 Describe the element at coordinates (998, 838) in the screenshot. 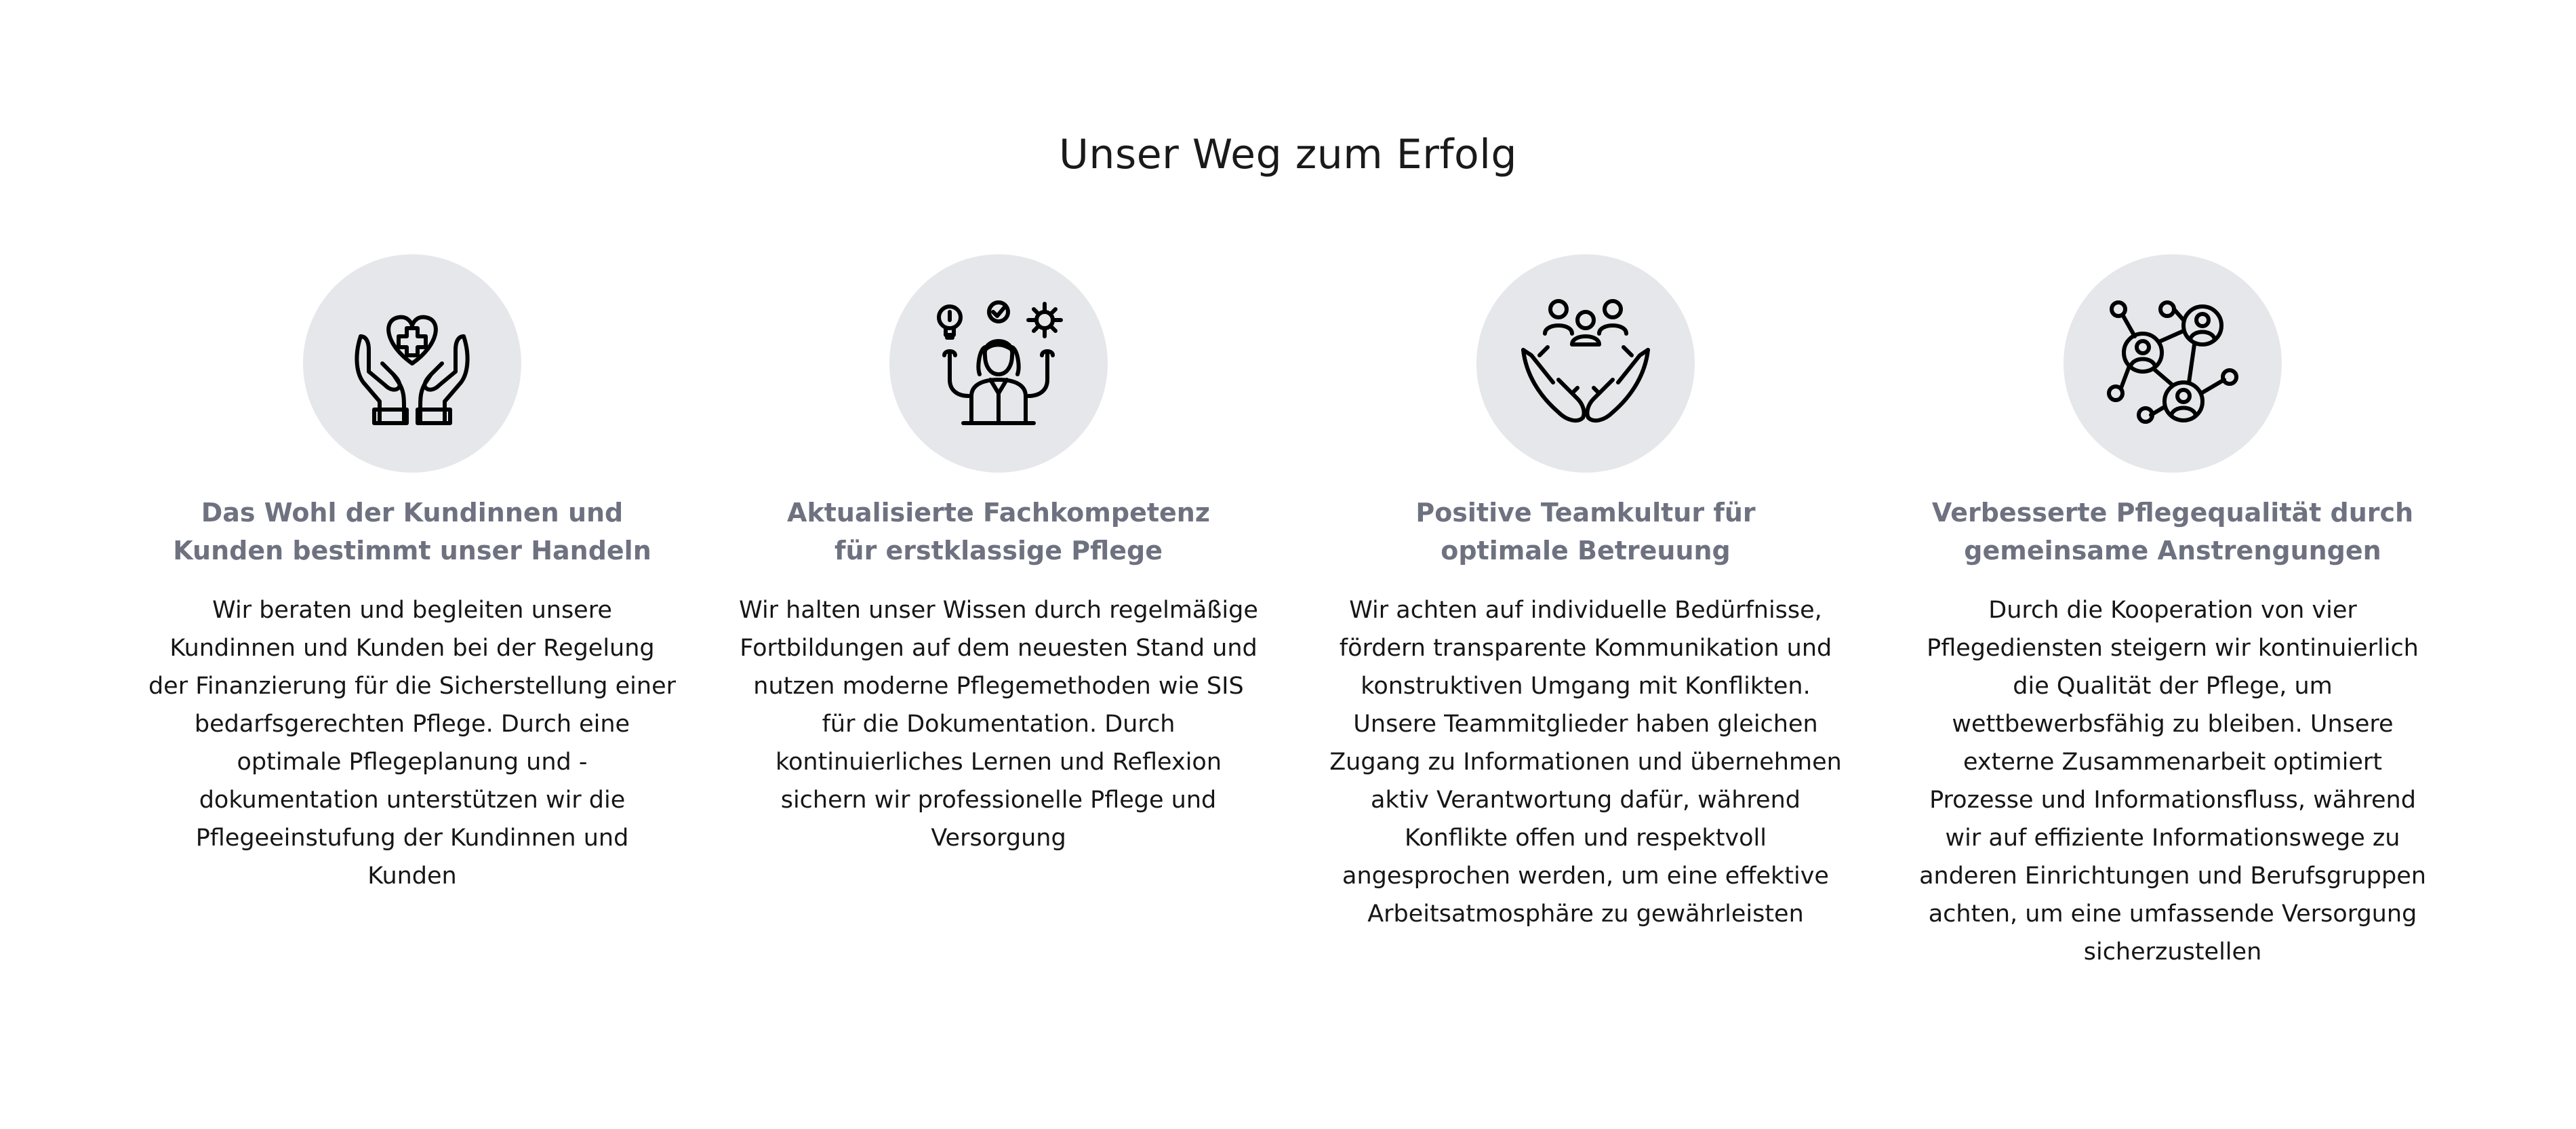

I see `card-text-line: Versorgung` at that location.